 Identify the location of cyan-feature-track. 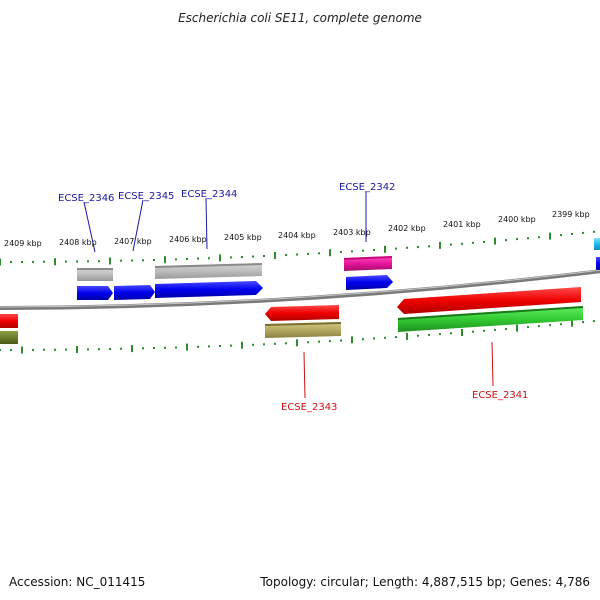
(597, 244).